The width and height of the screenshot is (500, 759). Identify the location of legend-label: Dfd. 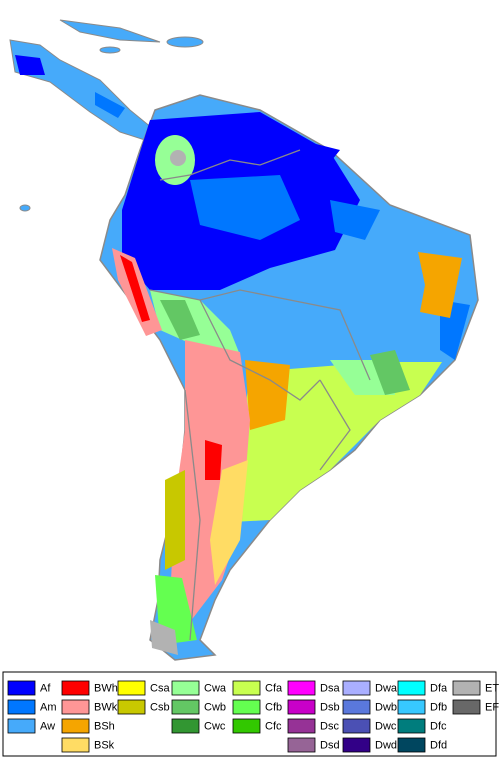
(438, 745).